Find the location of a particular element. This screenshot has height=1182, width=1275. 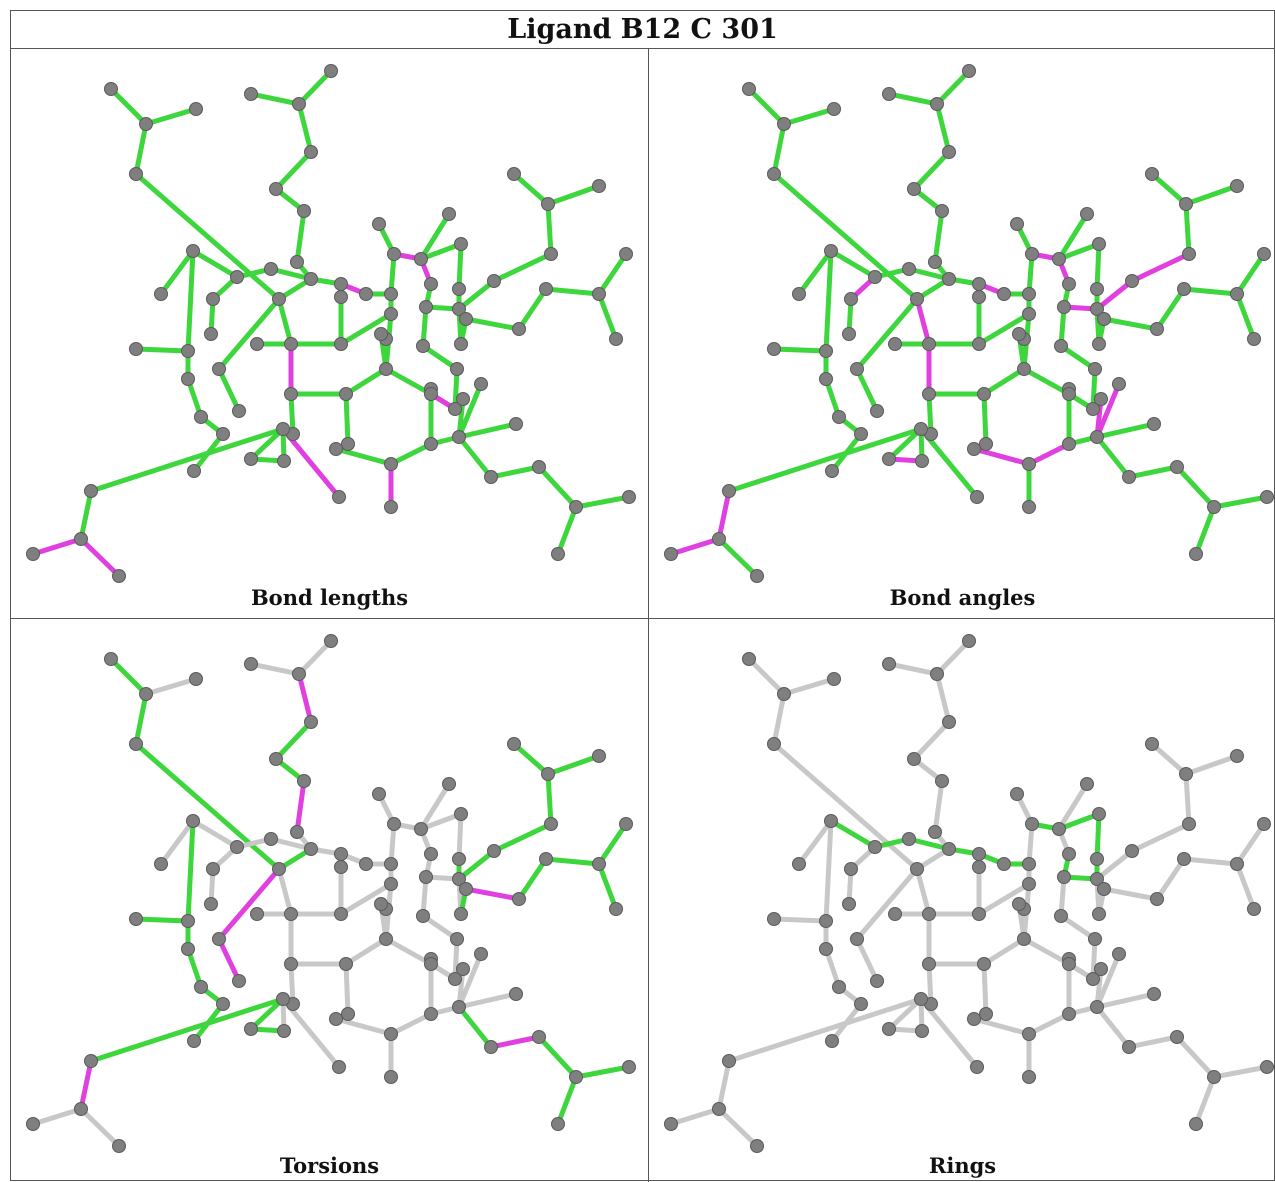

atom-q4 is located at coordinates (1267, 497).